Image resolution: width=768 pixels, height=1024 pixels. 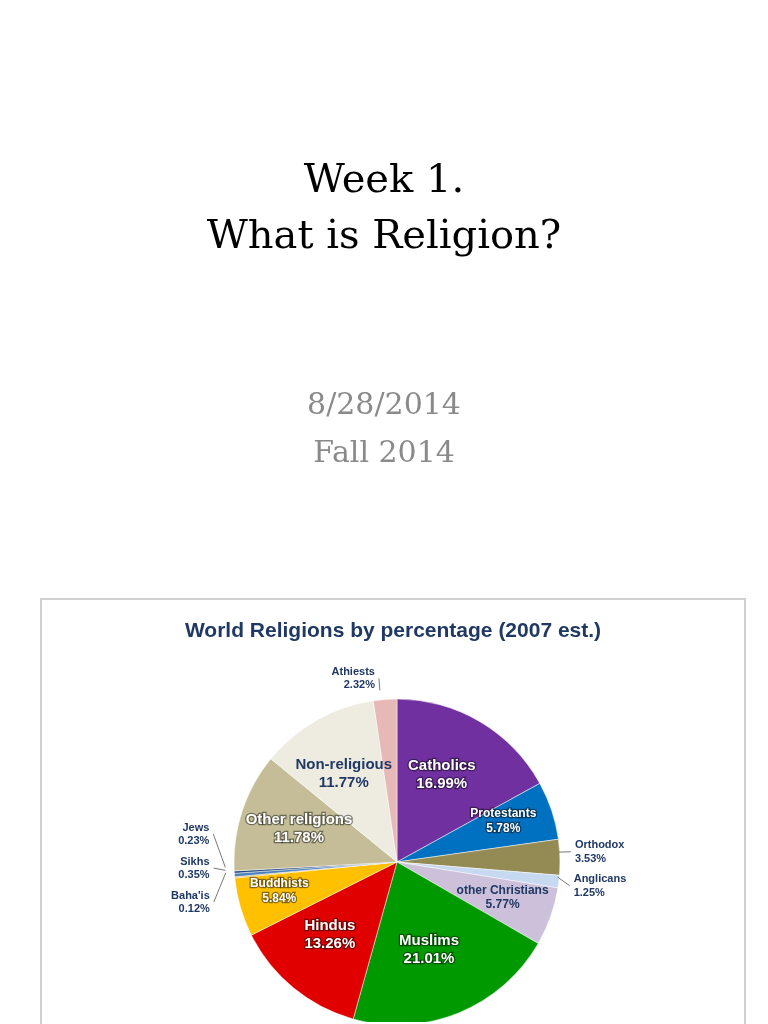 What do you see at coordinates (190, 894) in the screenshot?
I see `slice-label: Baha'is` at bounding box center [190, 894].